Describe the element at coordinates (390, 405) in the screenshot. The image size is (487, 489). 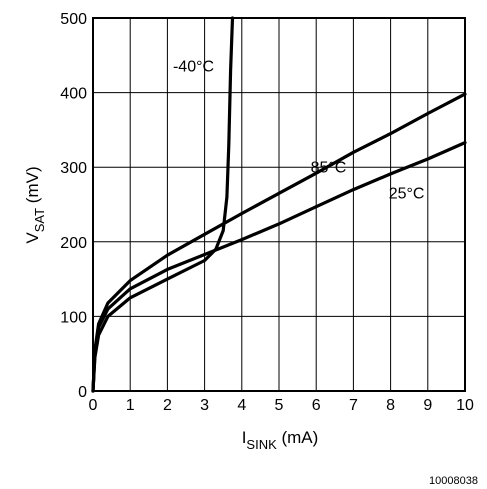
I see `x-tick-label: 8` at that location.